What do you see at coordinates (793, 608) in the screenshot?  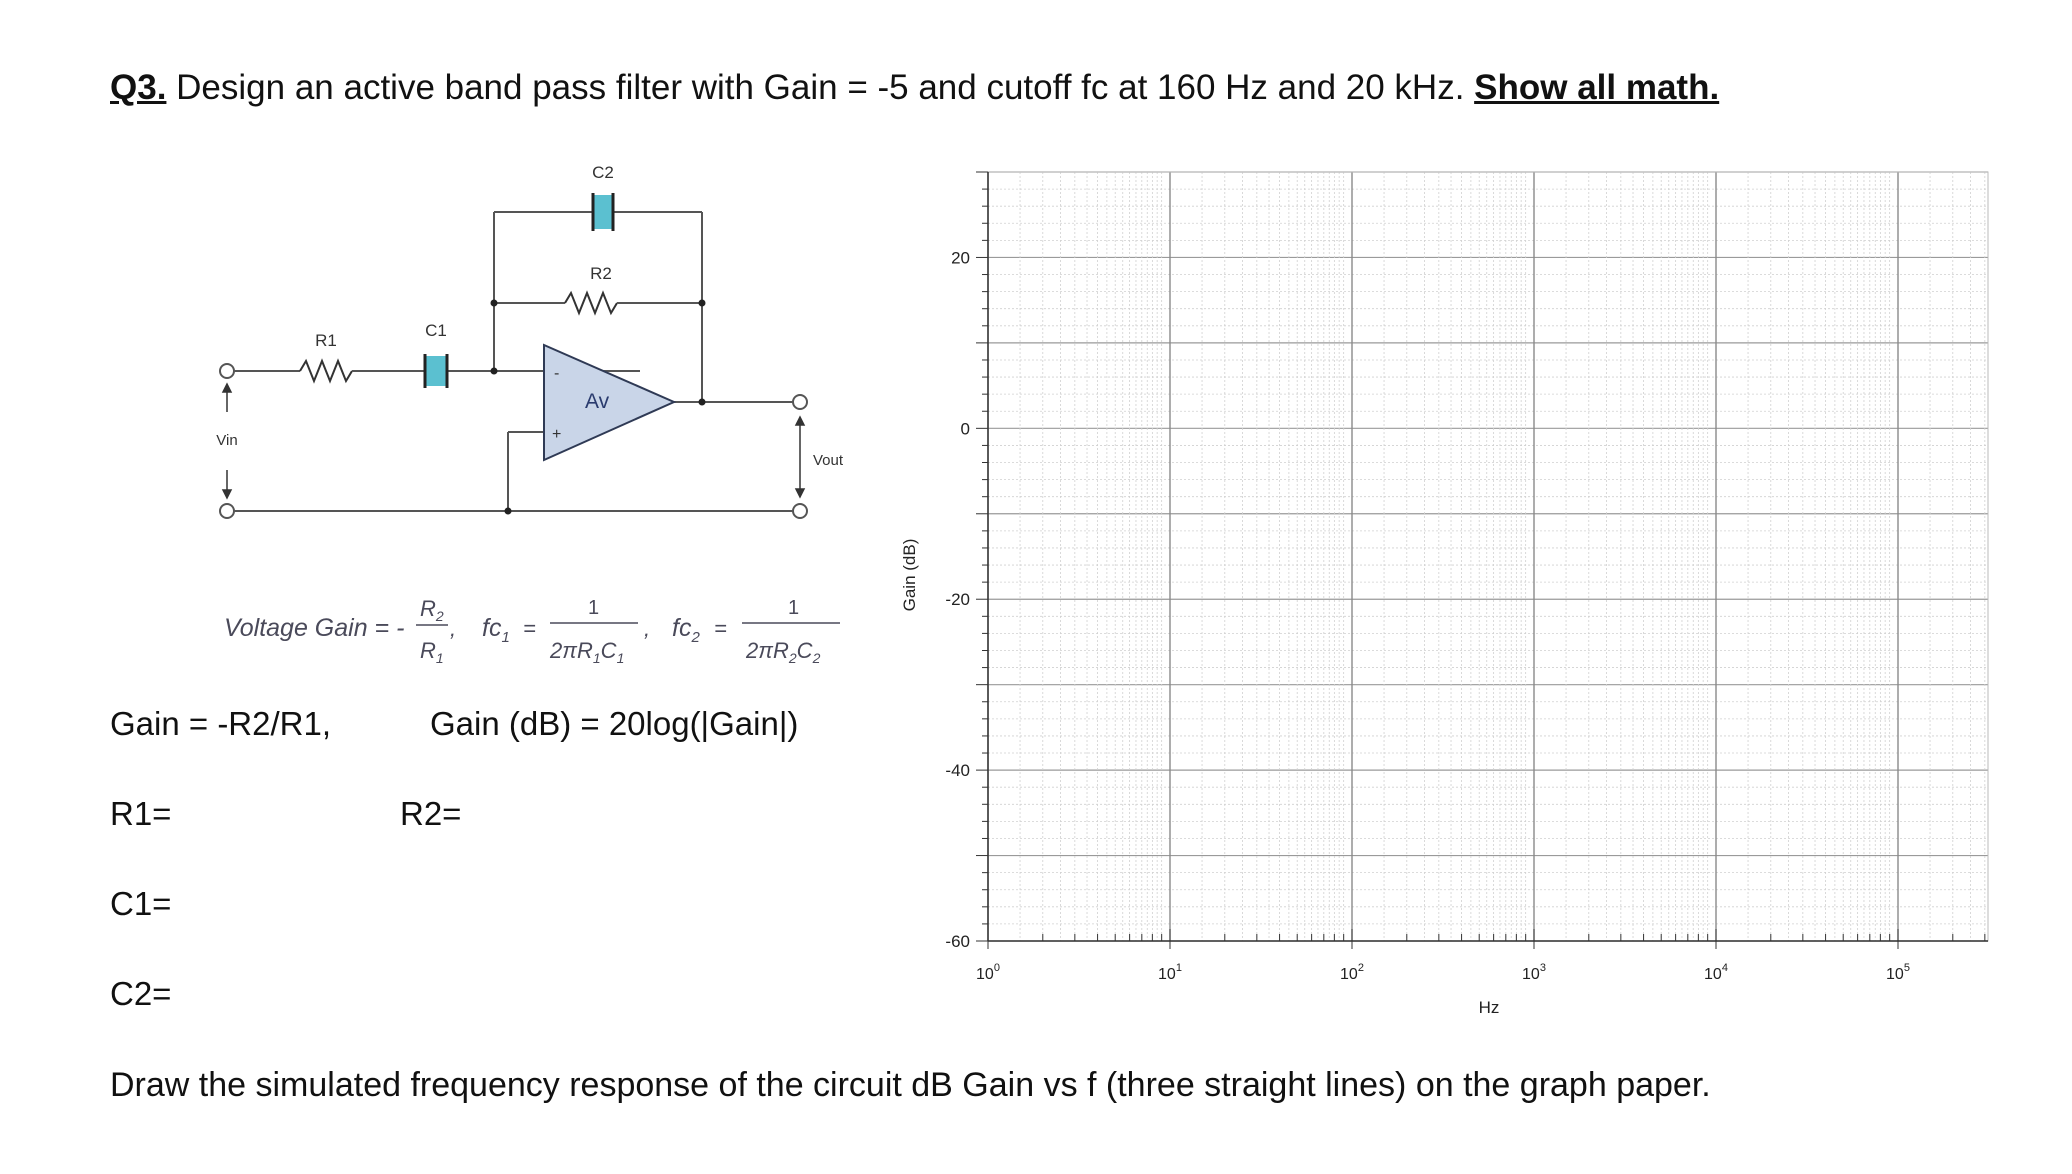 I see `formula-numerator-2: 1` at bounding box center [793, 608].